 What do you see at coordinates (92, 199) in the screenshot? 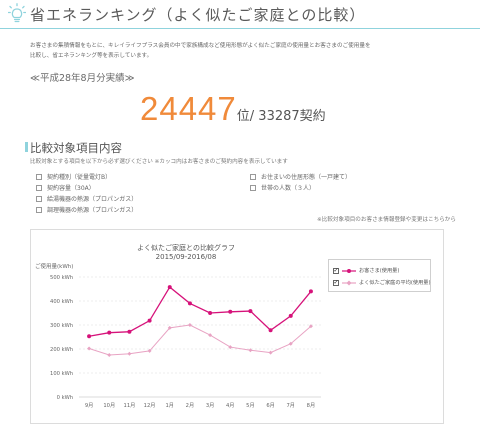
I see `option-label: 給湯機器の熱源（プロパンガス）` at bounding box center [92, 199].